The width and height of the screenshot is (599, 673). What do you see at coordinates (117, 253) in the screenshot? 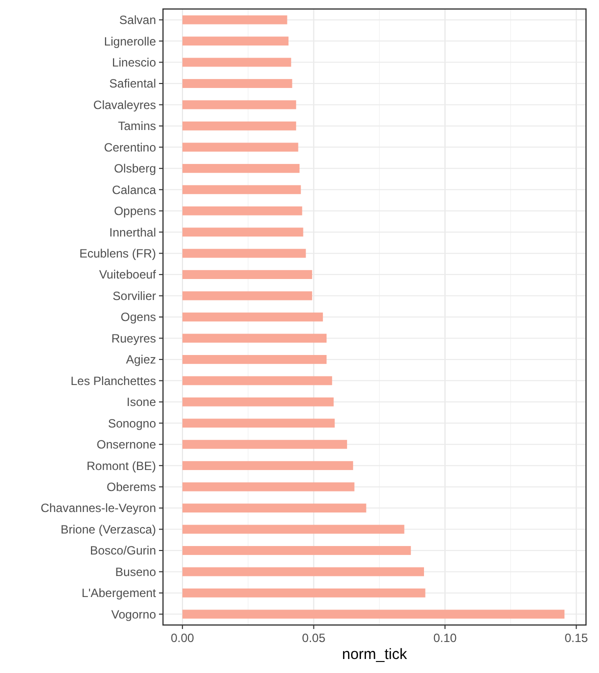
I see `y-tick-label: Ecublens (FR)` at bounding box center [117, 253].